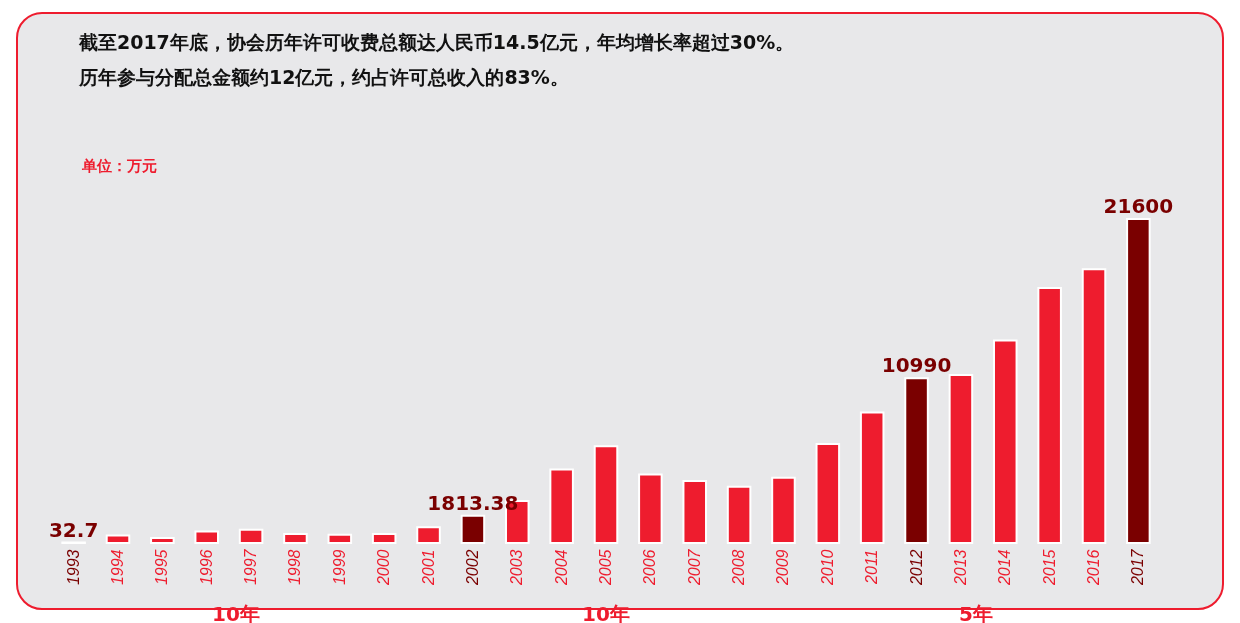 This screenshot has height=623, width=1240. Describe the element at coordinates (960, 568) in the screenshot. I see `x-tick-label: 2013` at that location.